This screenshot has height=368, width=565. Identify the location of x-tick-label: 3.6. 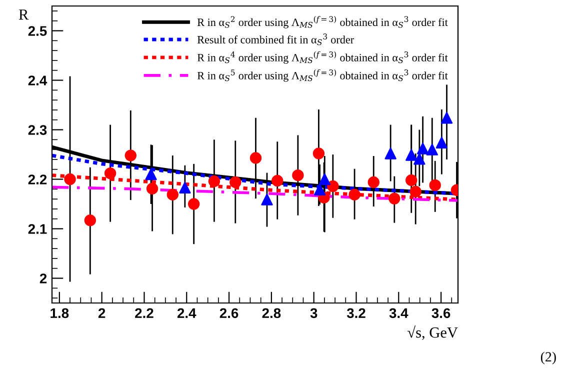
(441, 313).